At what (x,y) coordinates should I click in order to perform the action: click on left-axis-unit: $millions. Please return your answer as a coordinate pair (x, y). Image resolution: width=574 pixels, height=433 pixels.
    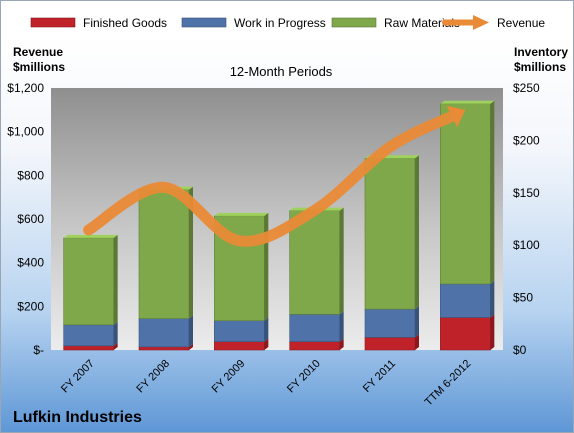
    Looking at the image, I should click on (39, 67).